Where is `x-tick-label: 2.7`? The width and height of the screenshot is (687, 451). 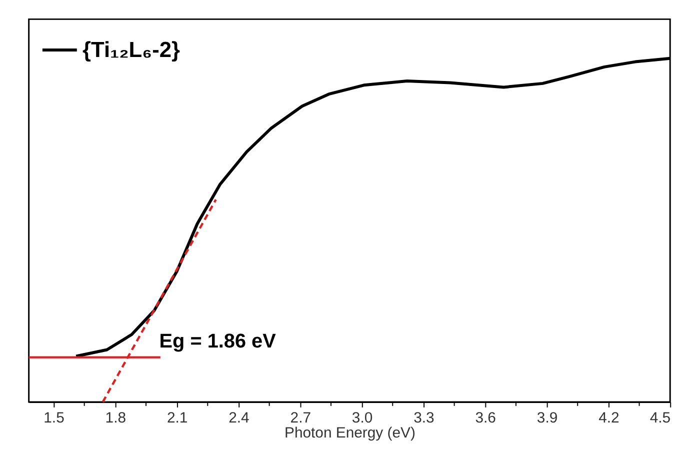
x-tick-label: 2.7 is located at coordinates (300, 418).